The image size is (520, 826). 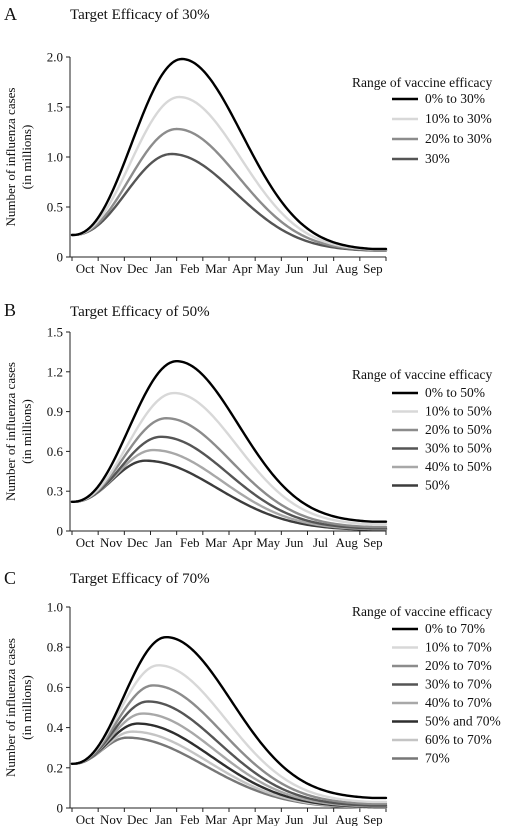 What do you see at coordinates (55, 607) in the screenshot?
I see `y-tick-label: 1.0` at bounding box center [55, 607].